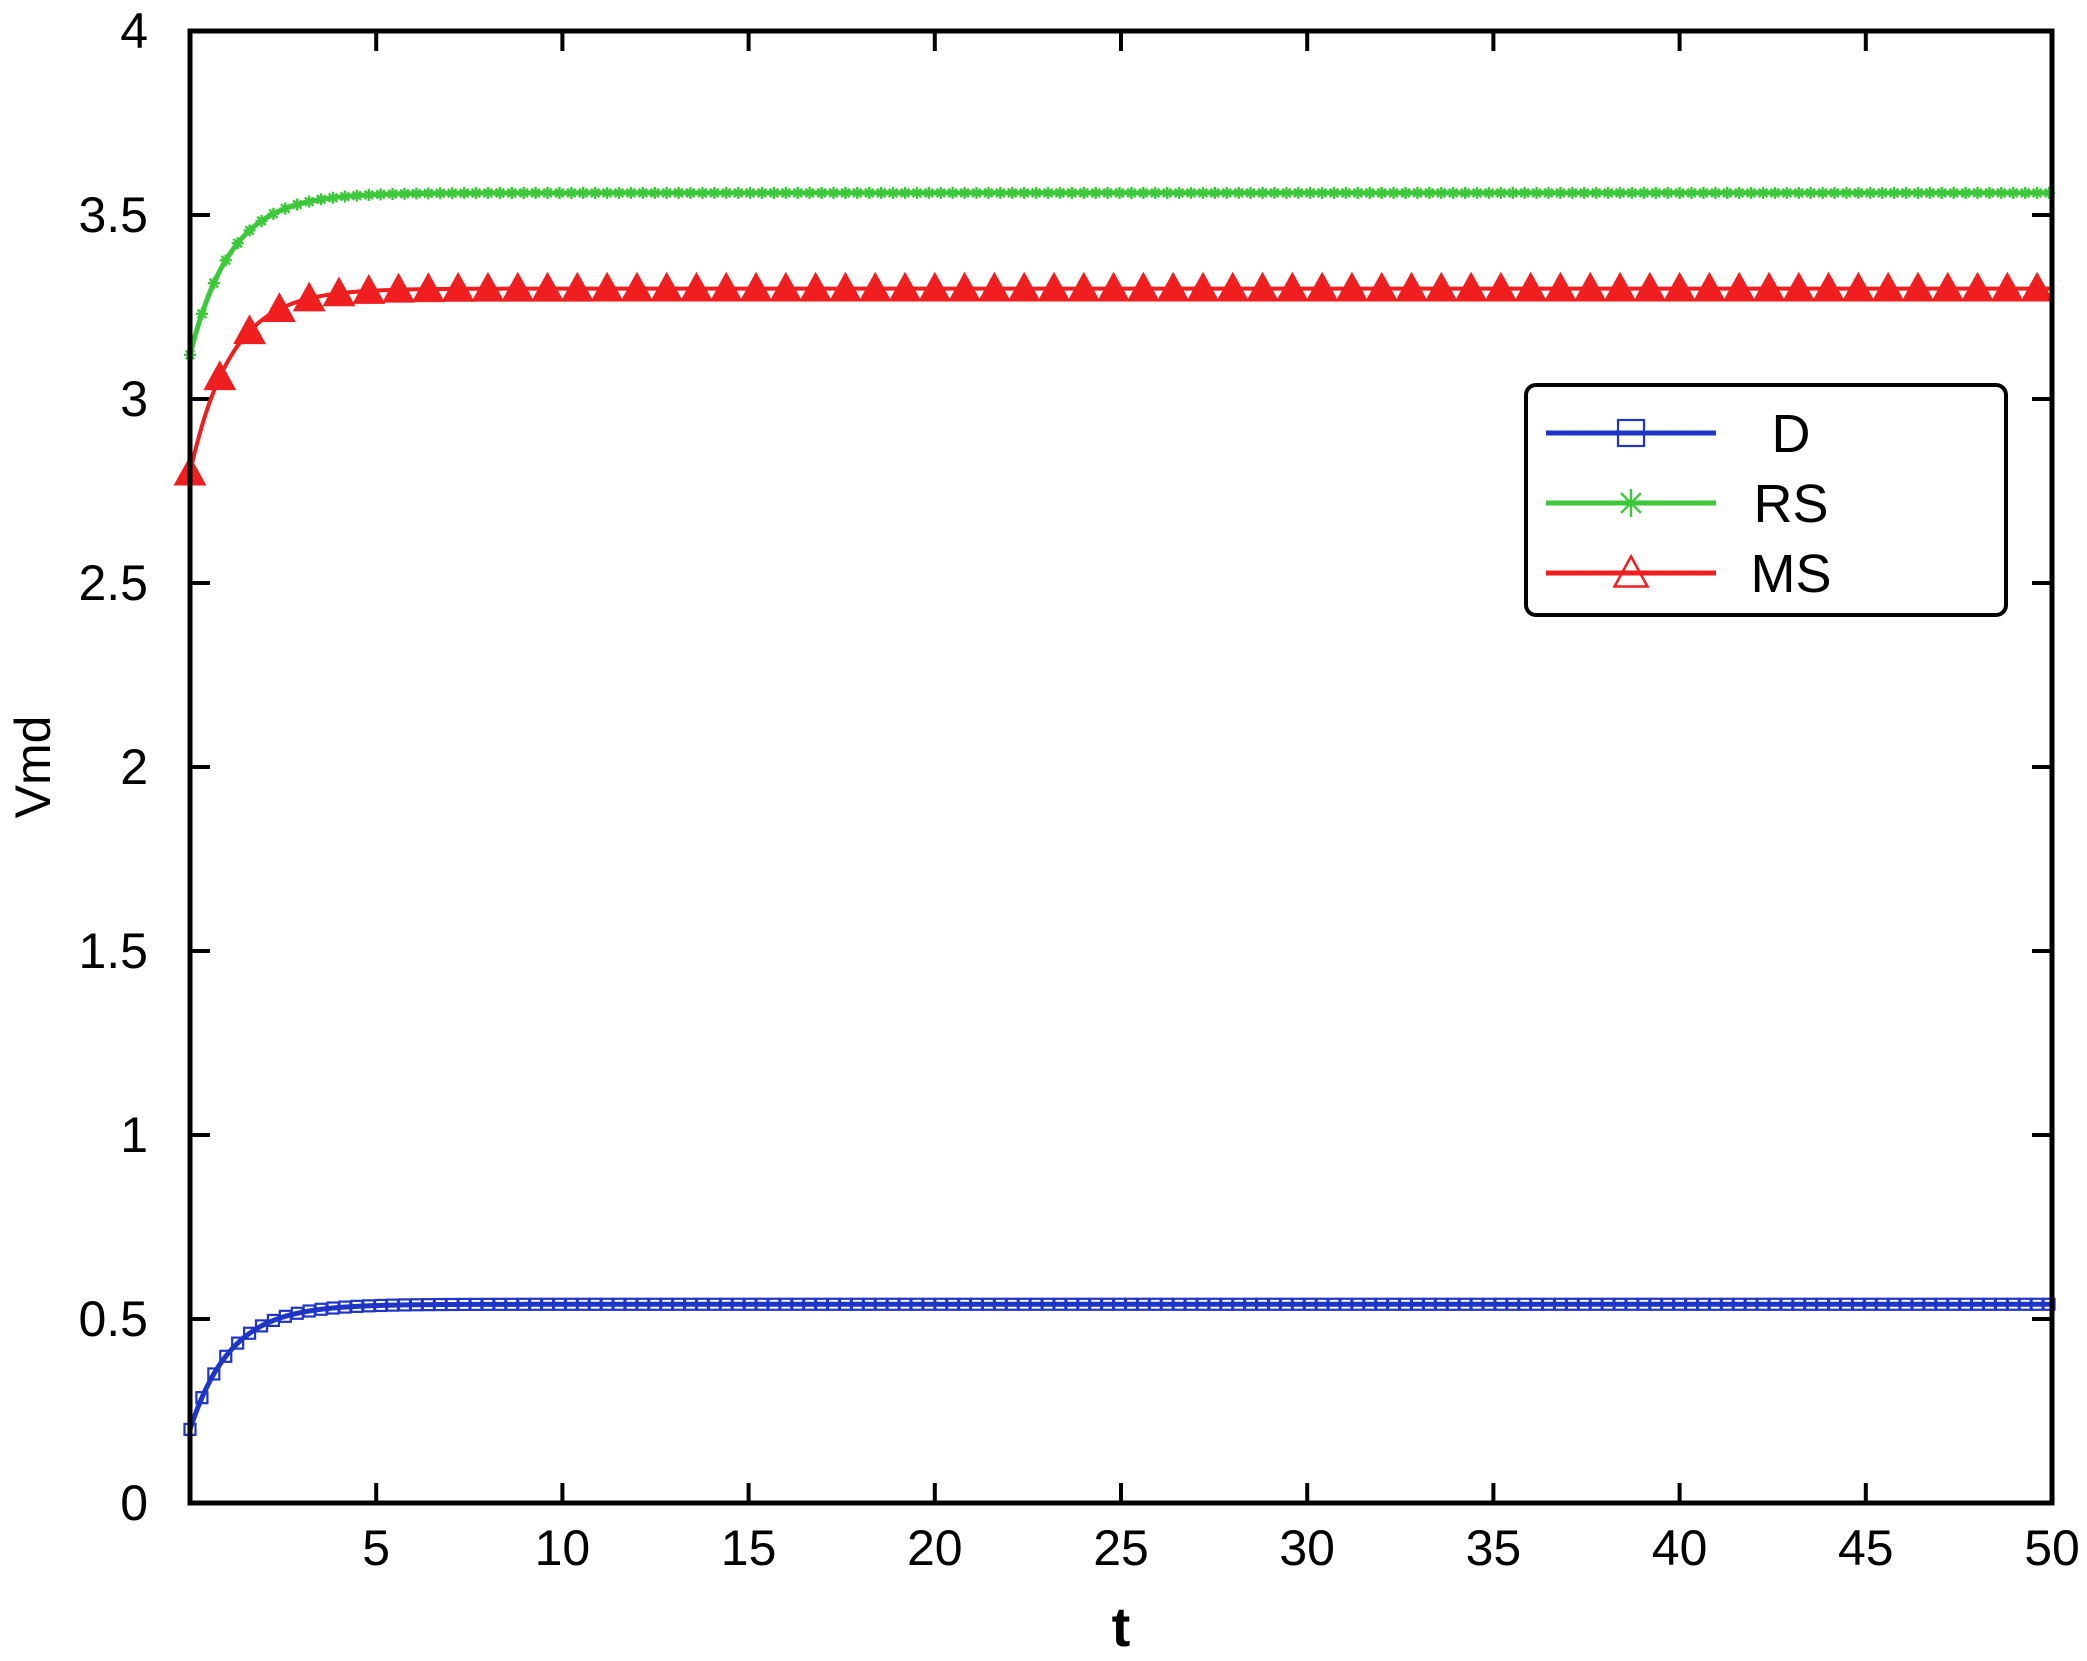 Image resolution: width=2087 pixels, height=1661 pixels. What do you see at coordinates (1113, 378) in the screenshot?
I see `series-markers` at bounding box center [1113, 378].